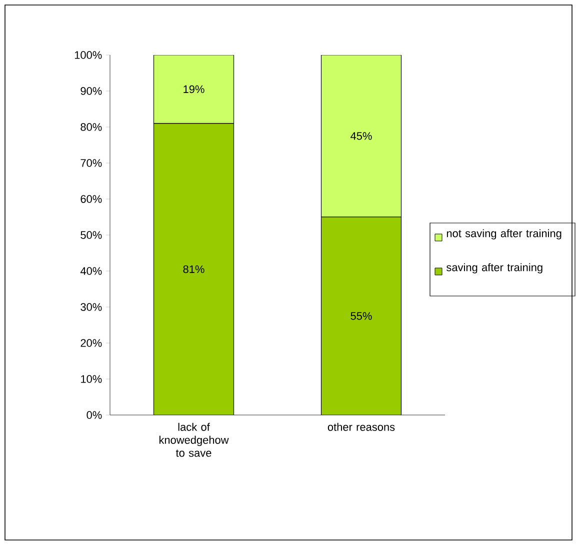 Image resolution: width=577 pixels, height=545 pixels. Describe the element at coordinates (91, 127) in the screenshot. I see `y-tick-label: 80%` at that location.